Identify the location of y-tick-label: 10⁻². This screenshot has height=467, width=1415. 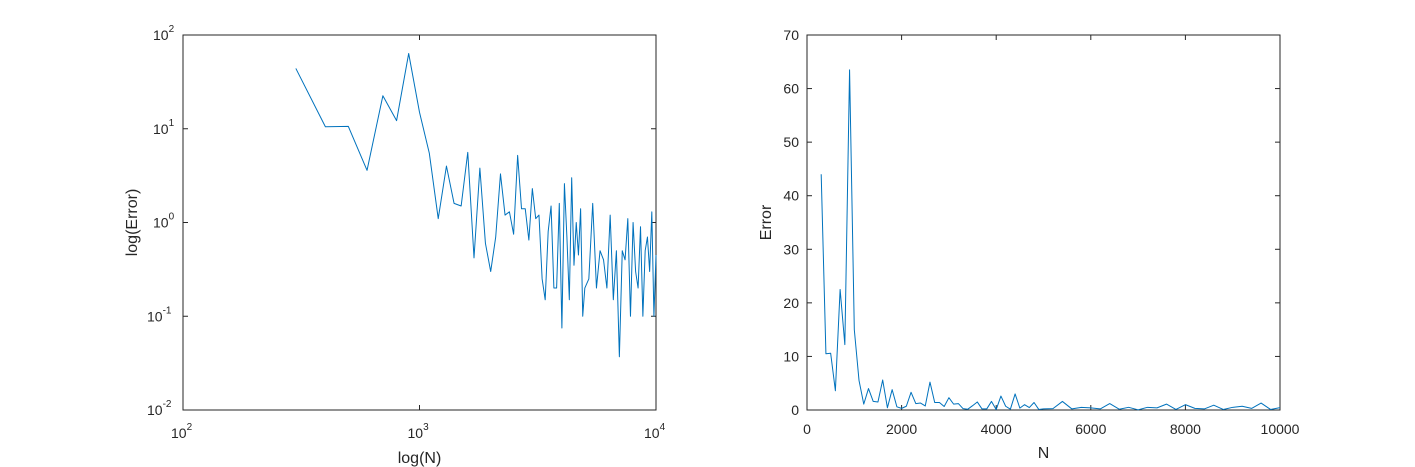
(159, 408).